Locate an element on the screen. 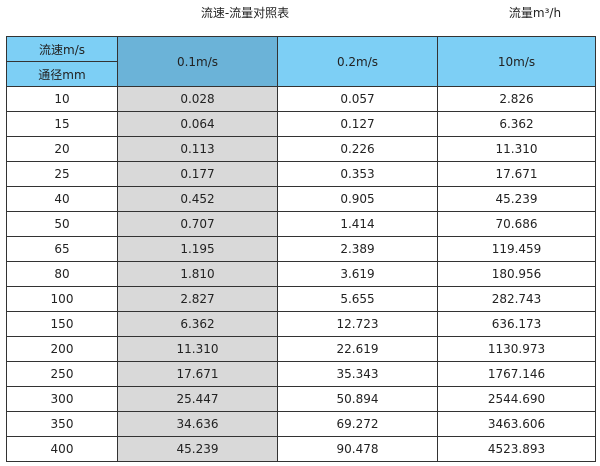 This screenshot has width=600, height=466. flow-cell: 34.636 is located at coordinates (197, 424).